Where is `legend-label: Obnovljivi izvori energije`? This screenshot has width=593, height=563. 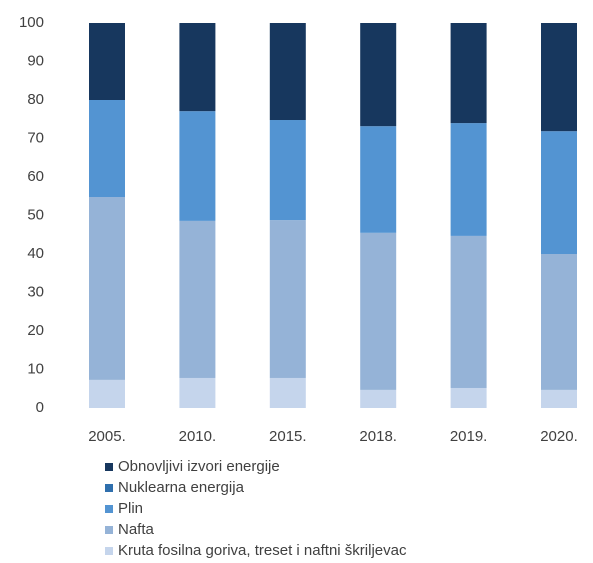 legend-label: Obnovljivi izvori energije is located at coordinates (199, 466).